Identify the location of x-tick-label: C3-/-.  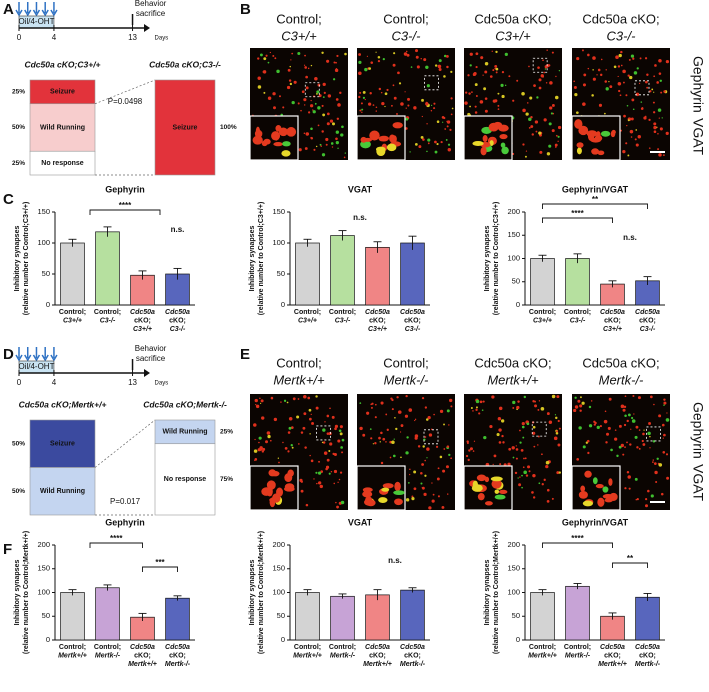
(578, 320).